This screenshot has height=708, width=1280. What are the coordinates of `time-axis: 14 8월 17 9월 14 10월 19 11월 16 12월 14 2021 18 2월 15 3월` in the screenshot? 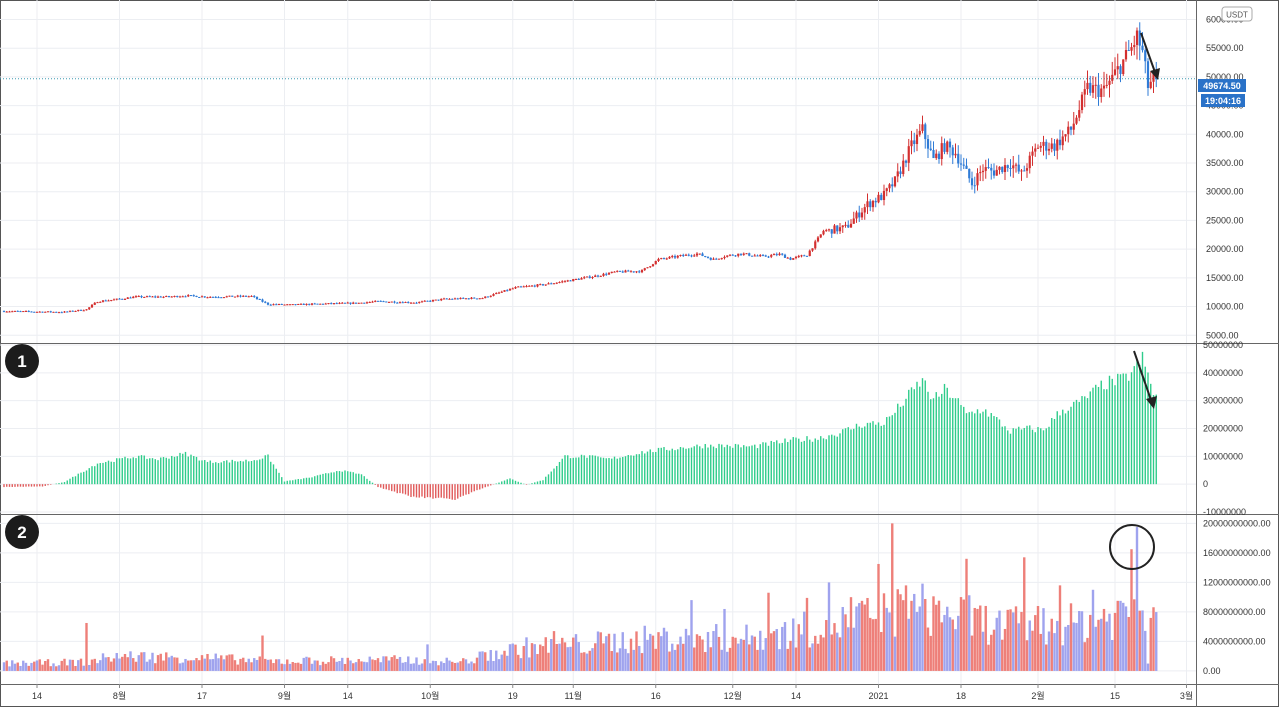 It's located at (612, 692).